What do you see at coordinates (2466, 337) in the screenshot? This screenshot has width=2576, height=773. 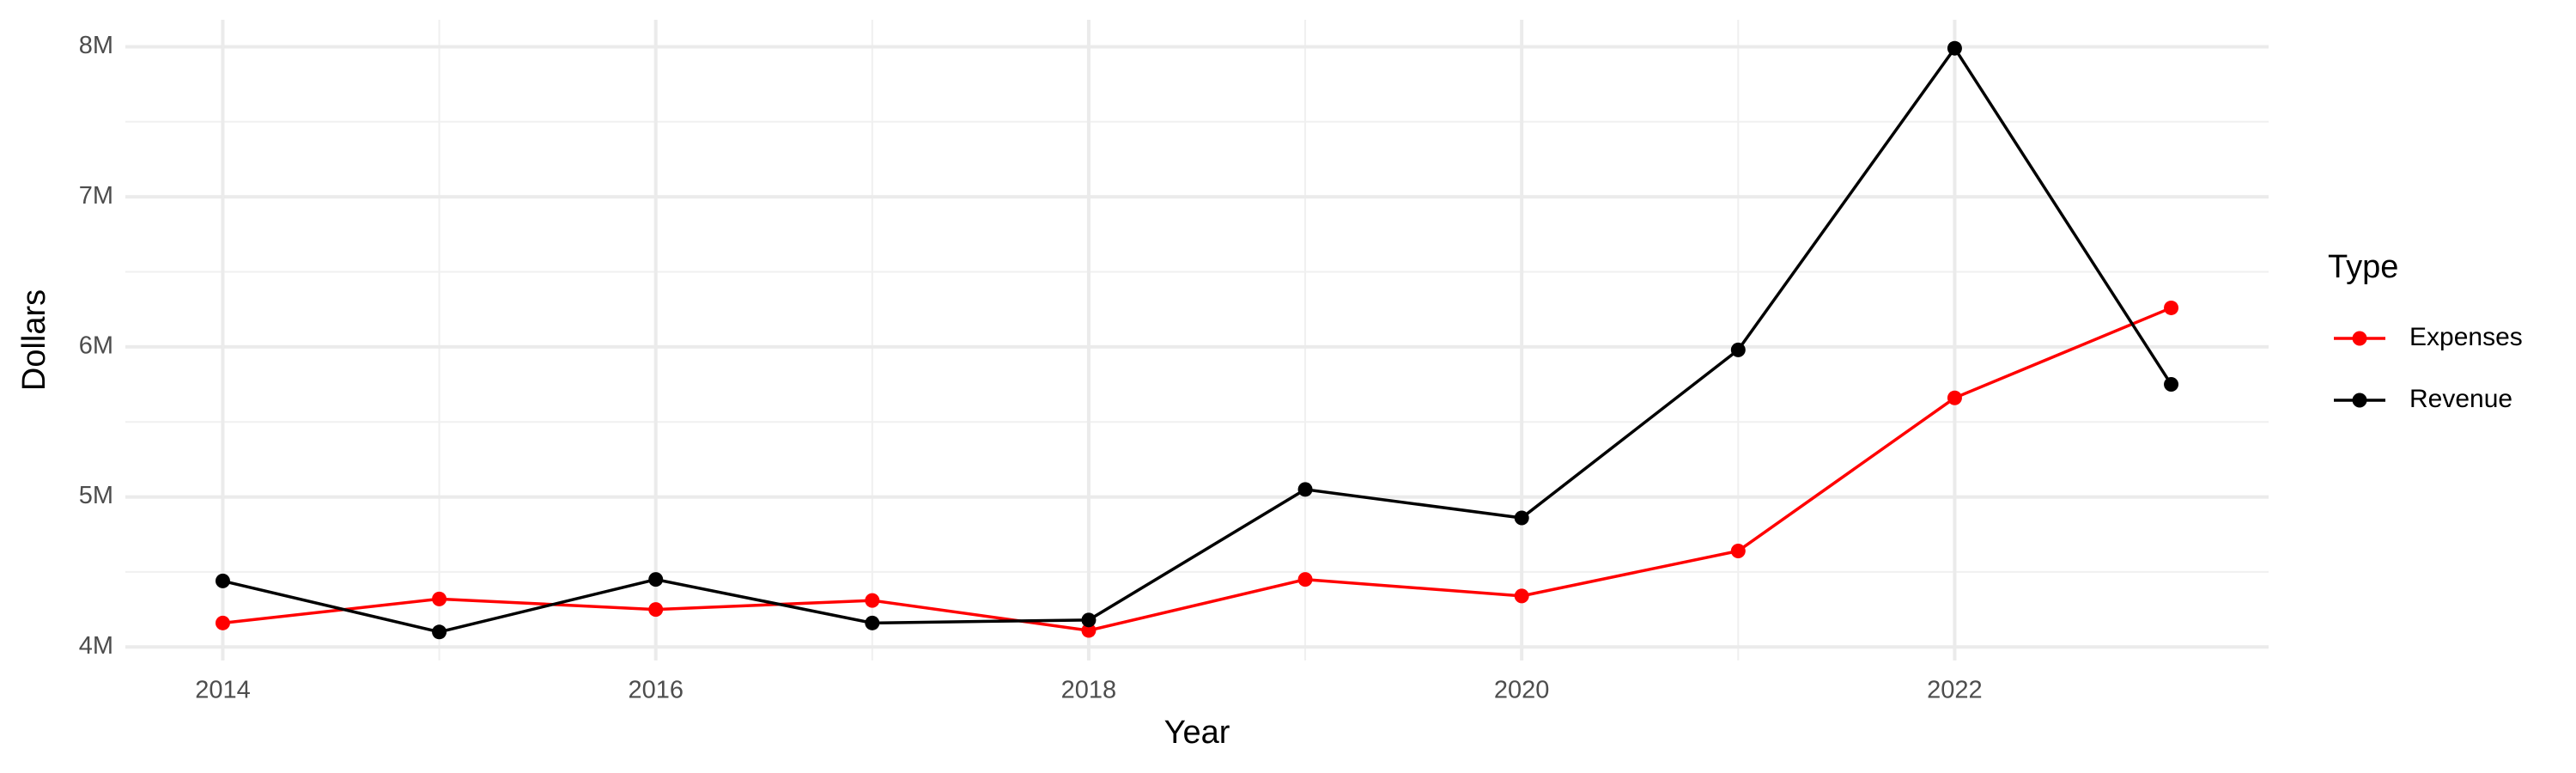 I see `legend-label: Expenses` at bounding box center [2466, 337].